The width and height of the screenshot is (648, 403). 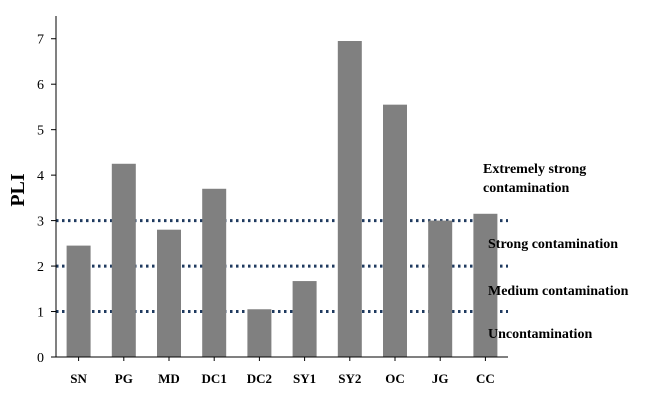 I want to click on bar-md, so click(x=169, y=293).